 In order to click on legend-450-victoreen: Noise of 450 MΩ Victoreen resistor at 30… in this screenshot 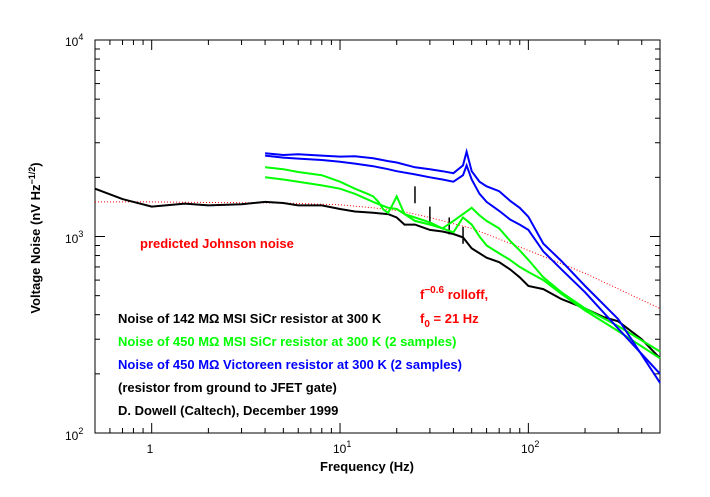, I will do `click(290, 364)`.